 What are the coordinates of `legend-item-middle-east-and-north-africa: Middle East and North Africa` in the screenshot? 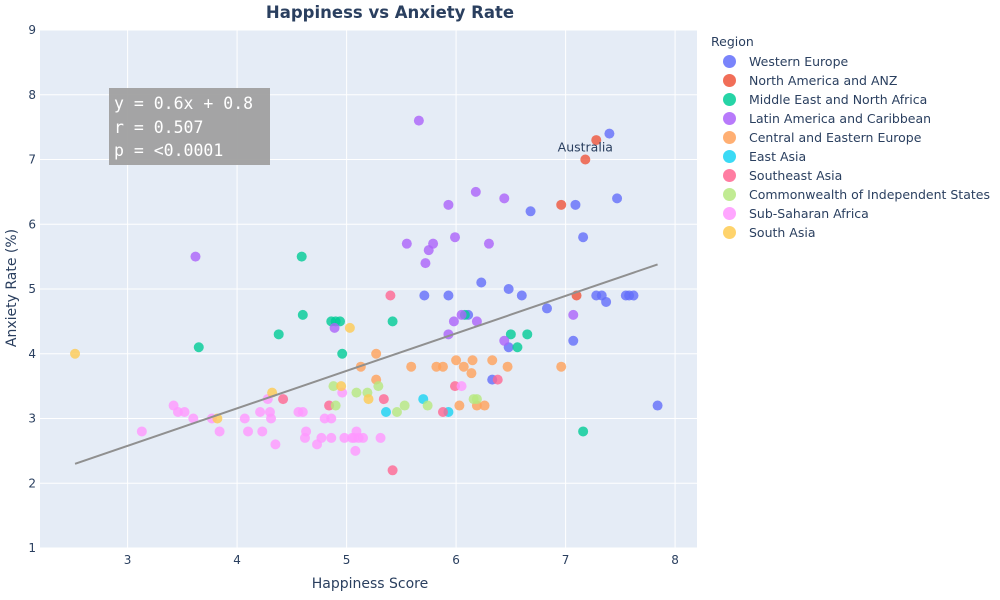 It's located at (850, 99).